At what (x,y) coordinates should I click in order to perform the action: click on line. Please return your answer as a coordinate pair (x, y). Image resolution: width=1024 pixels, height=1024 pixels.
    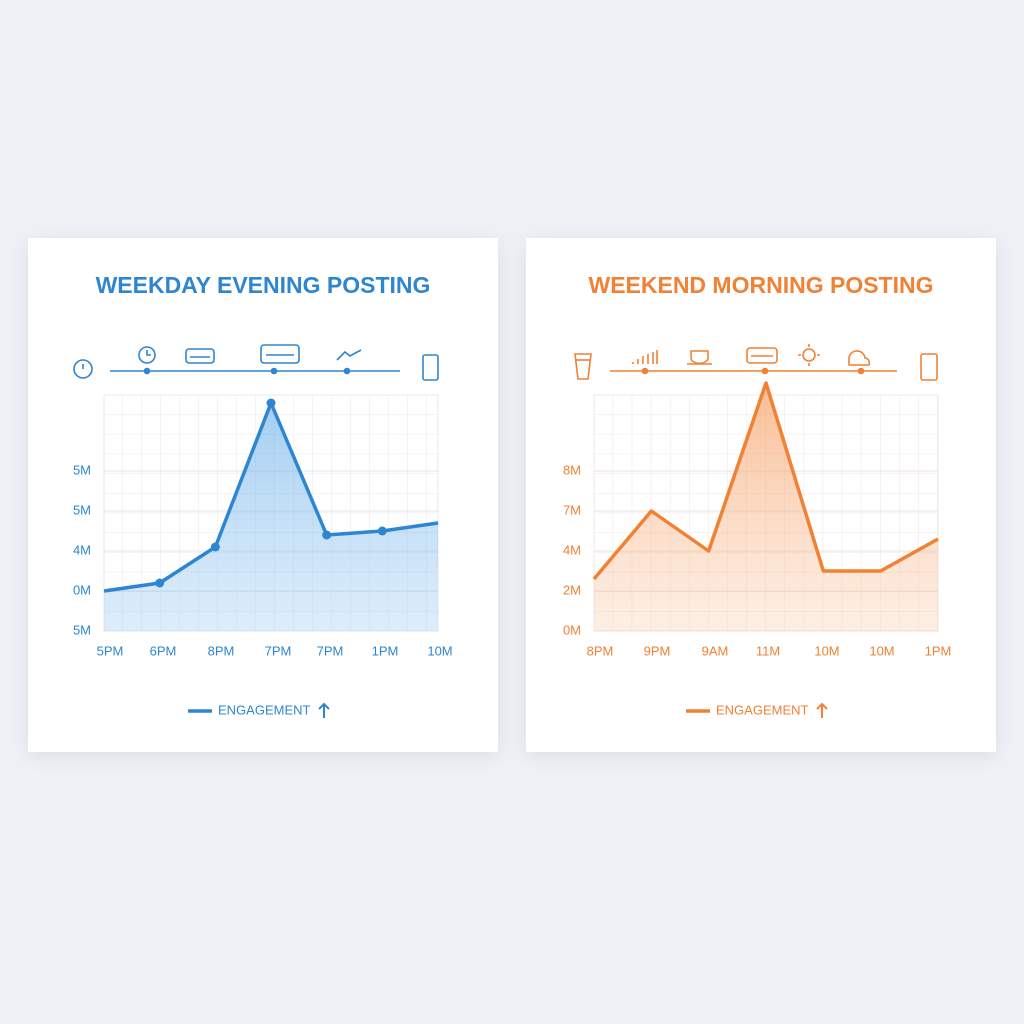
    Looking at the image, I should click on (765, 481).